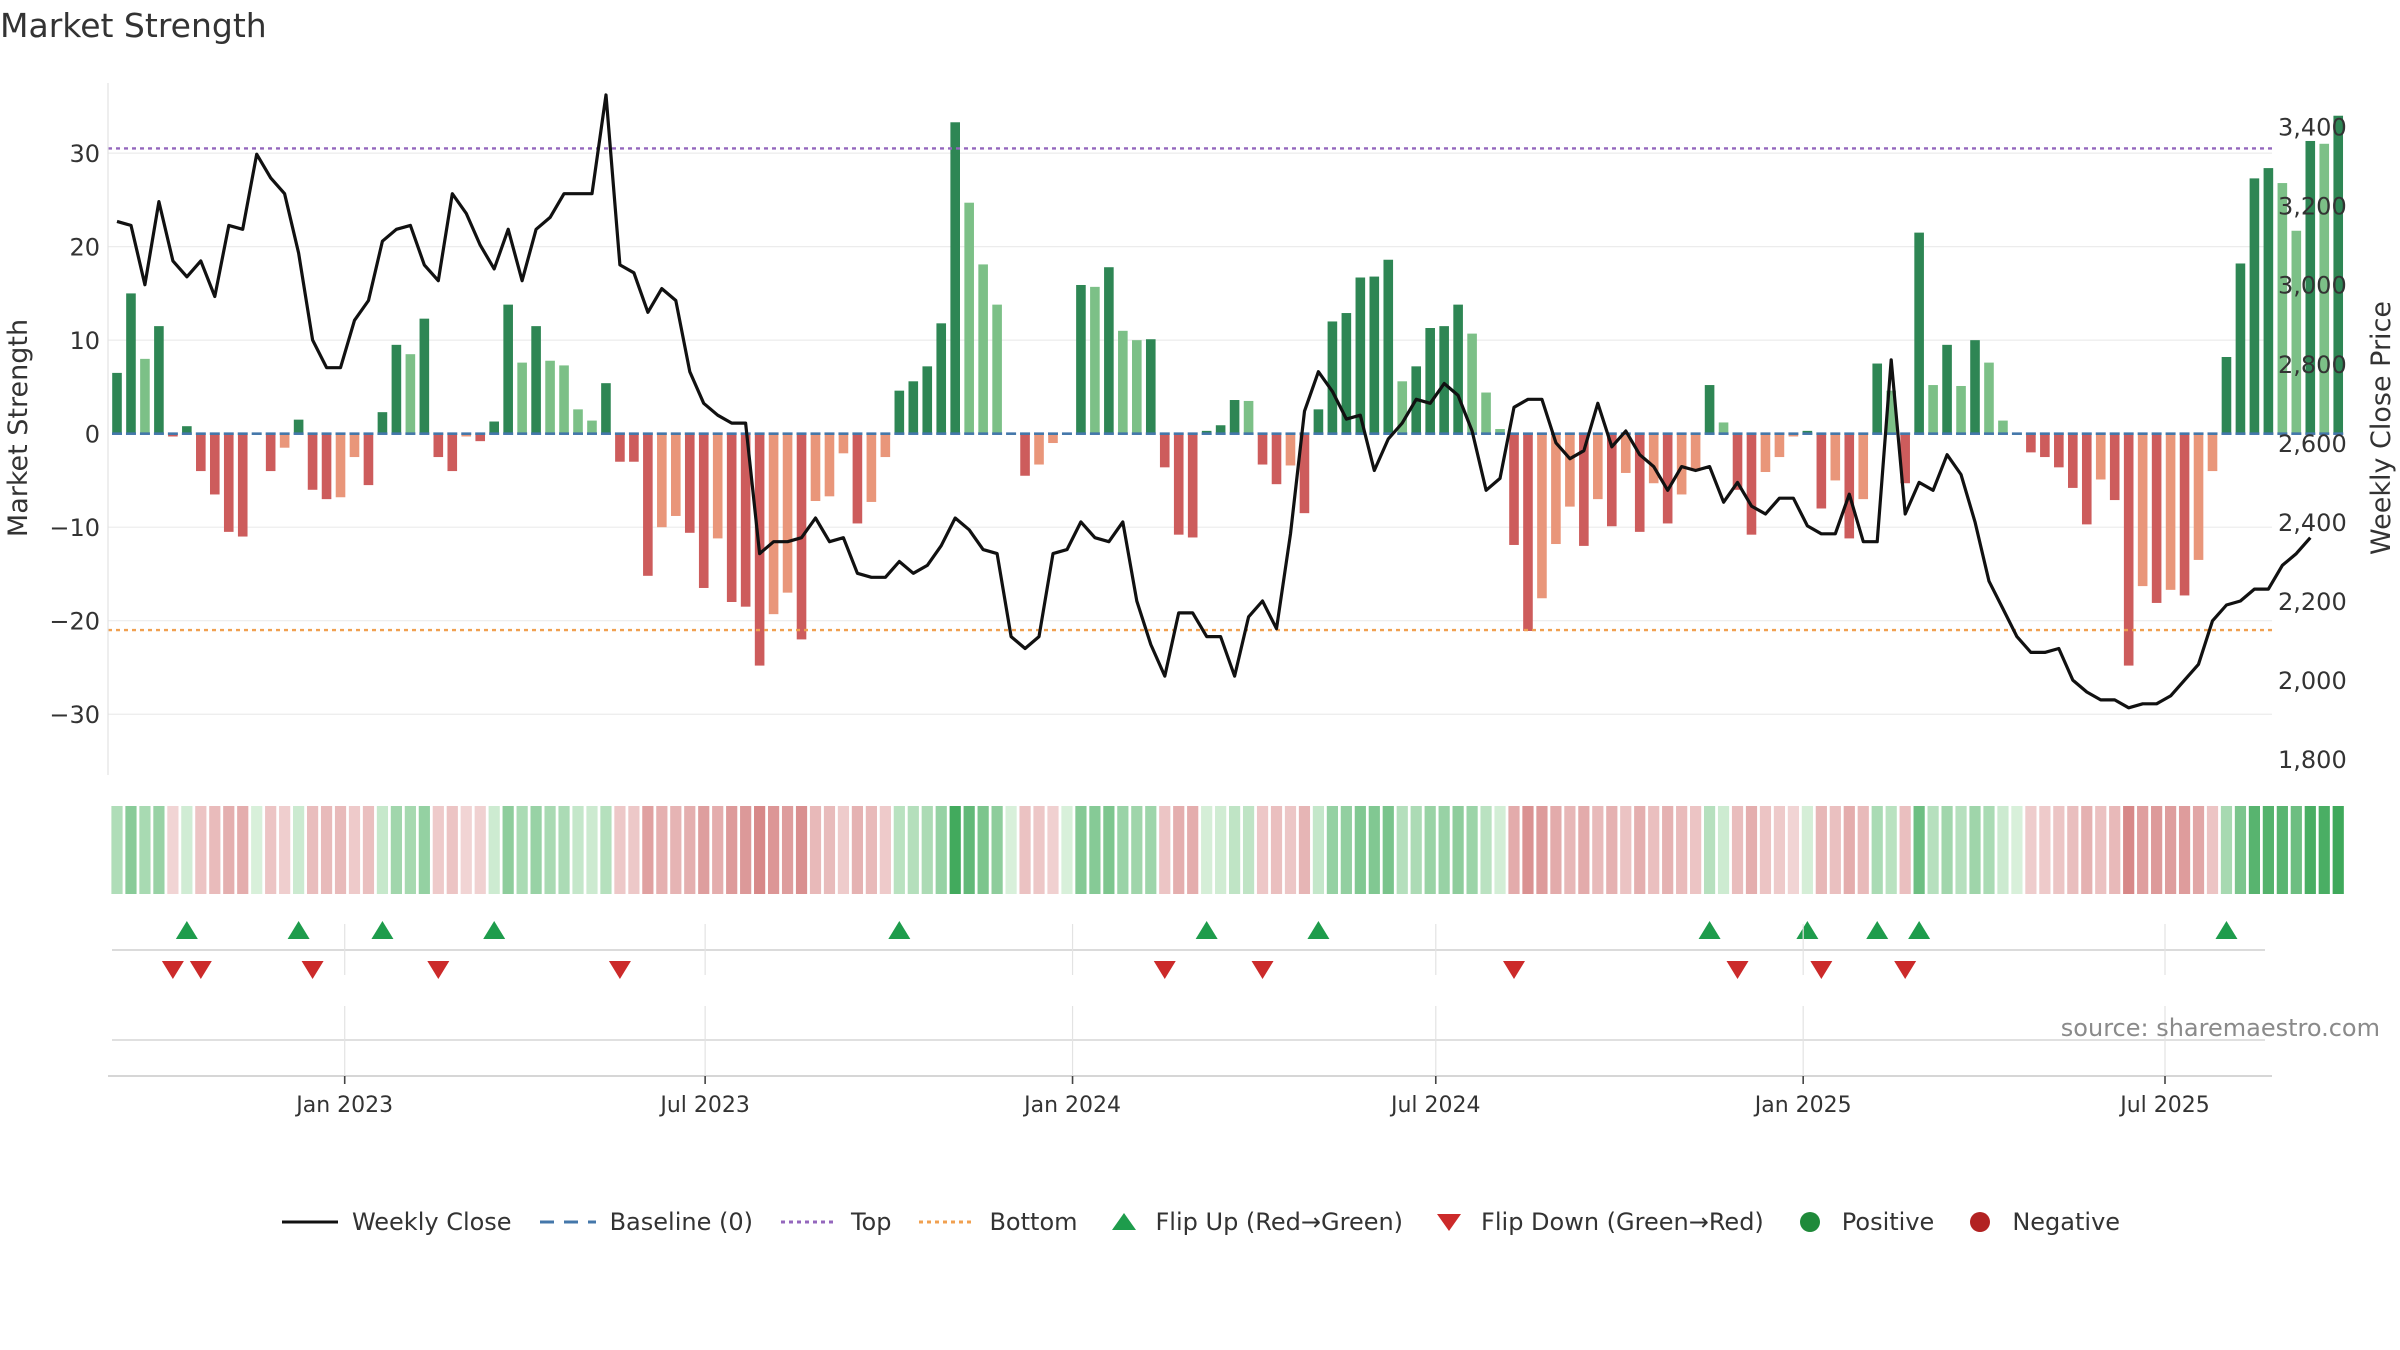 The height and width of the screenshot is (1350, 2400). I want to click on circle-icon, so click(1980, 1222).